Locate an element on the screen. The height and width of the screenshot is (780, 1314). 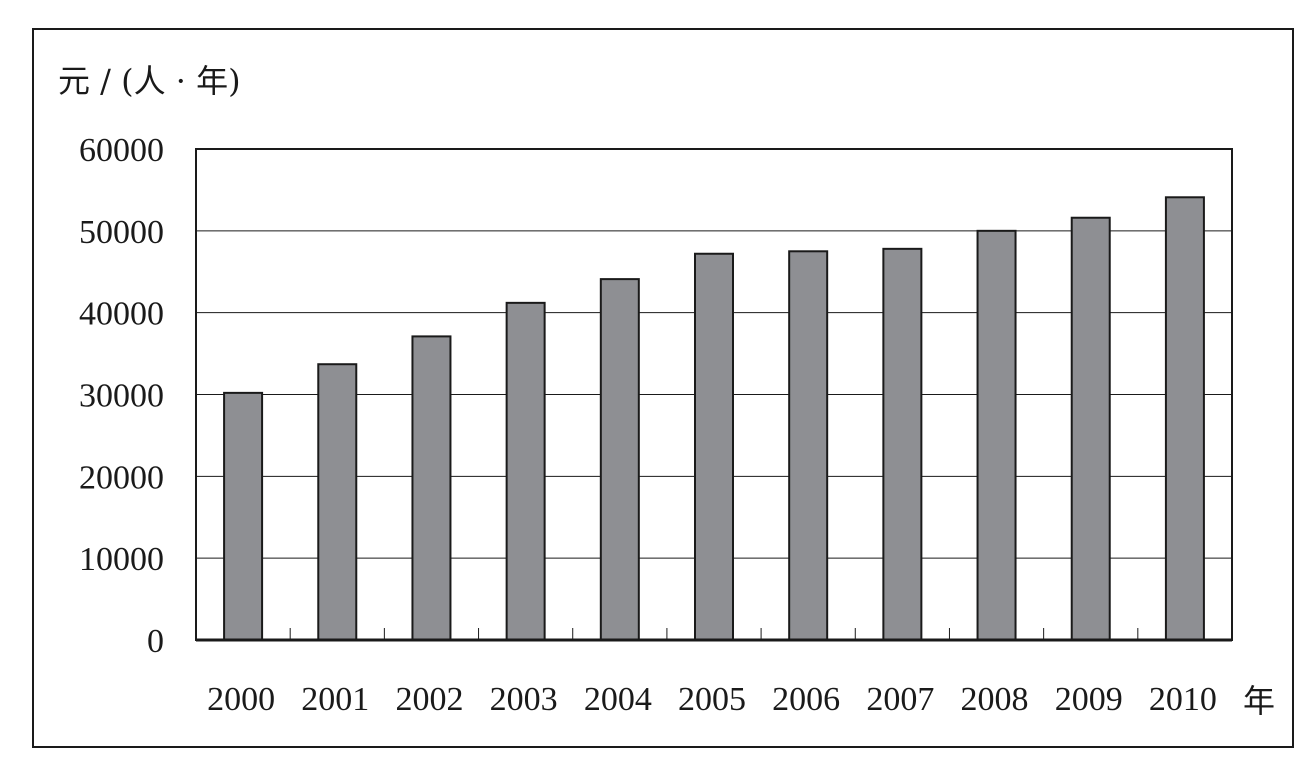
y-tick-label: 50000 is located at coordinates (121, 232).